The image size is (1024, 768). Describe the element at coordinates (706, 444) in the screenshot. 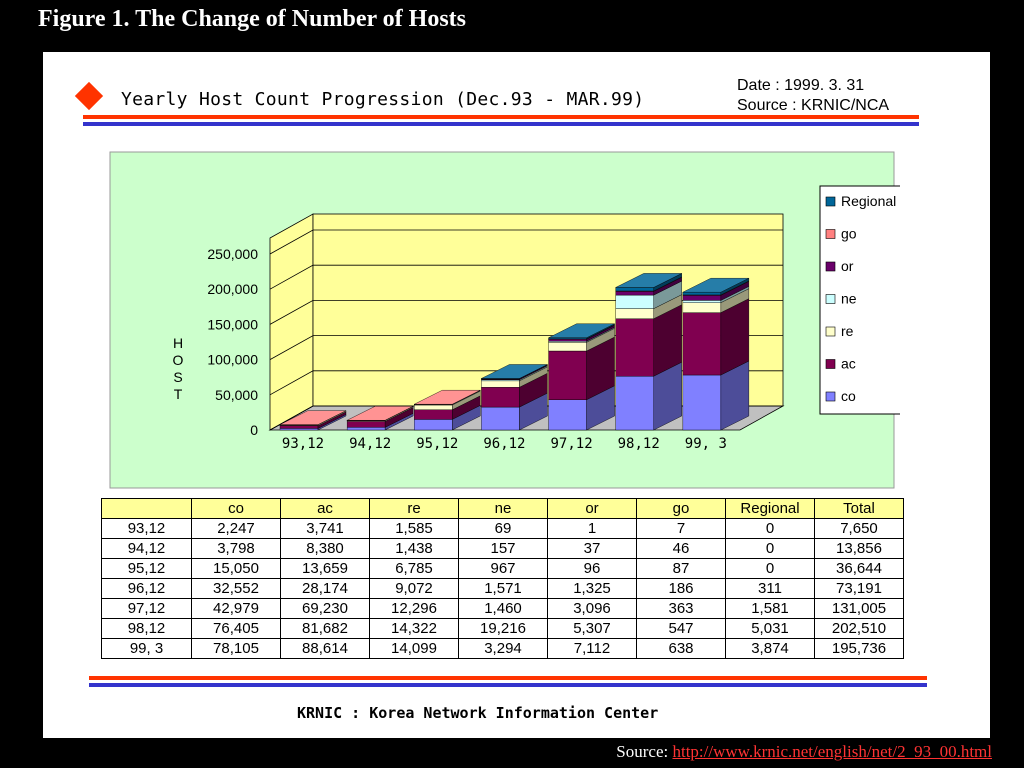

I see `x-tick-label: 99, 3` at that location.